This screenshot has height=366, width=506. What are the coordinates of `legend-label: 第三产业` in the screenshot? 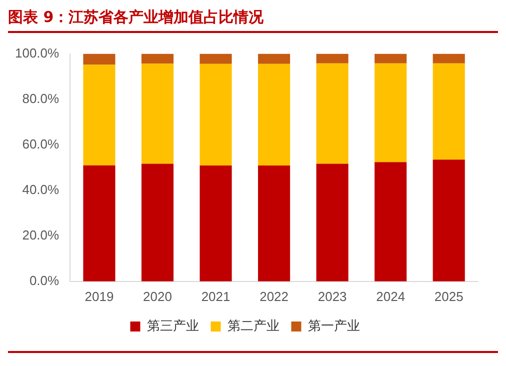 It's located at (172, 326).